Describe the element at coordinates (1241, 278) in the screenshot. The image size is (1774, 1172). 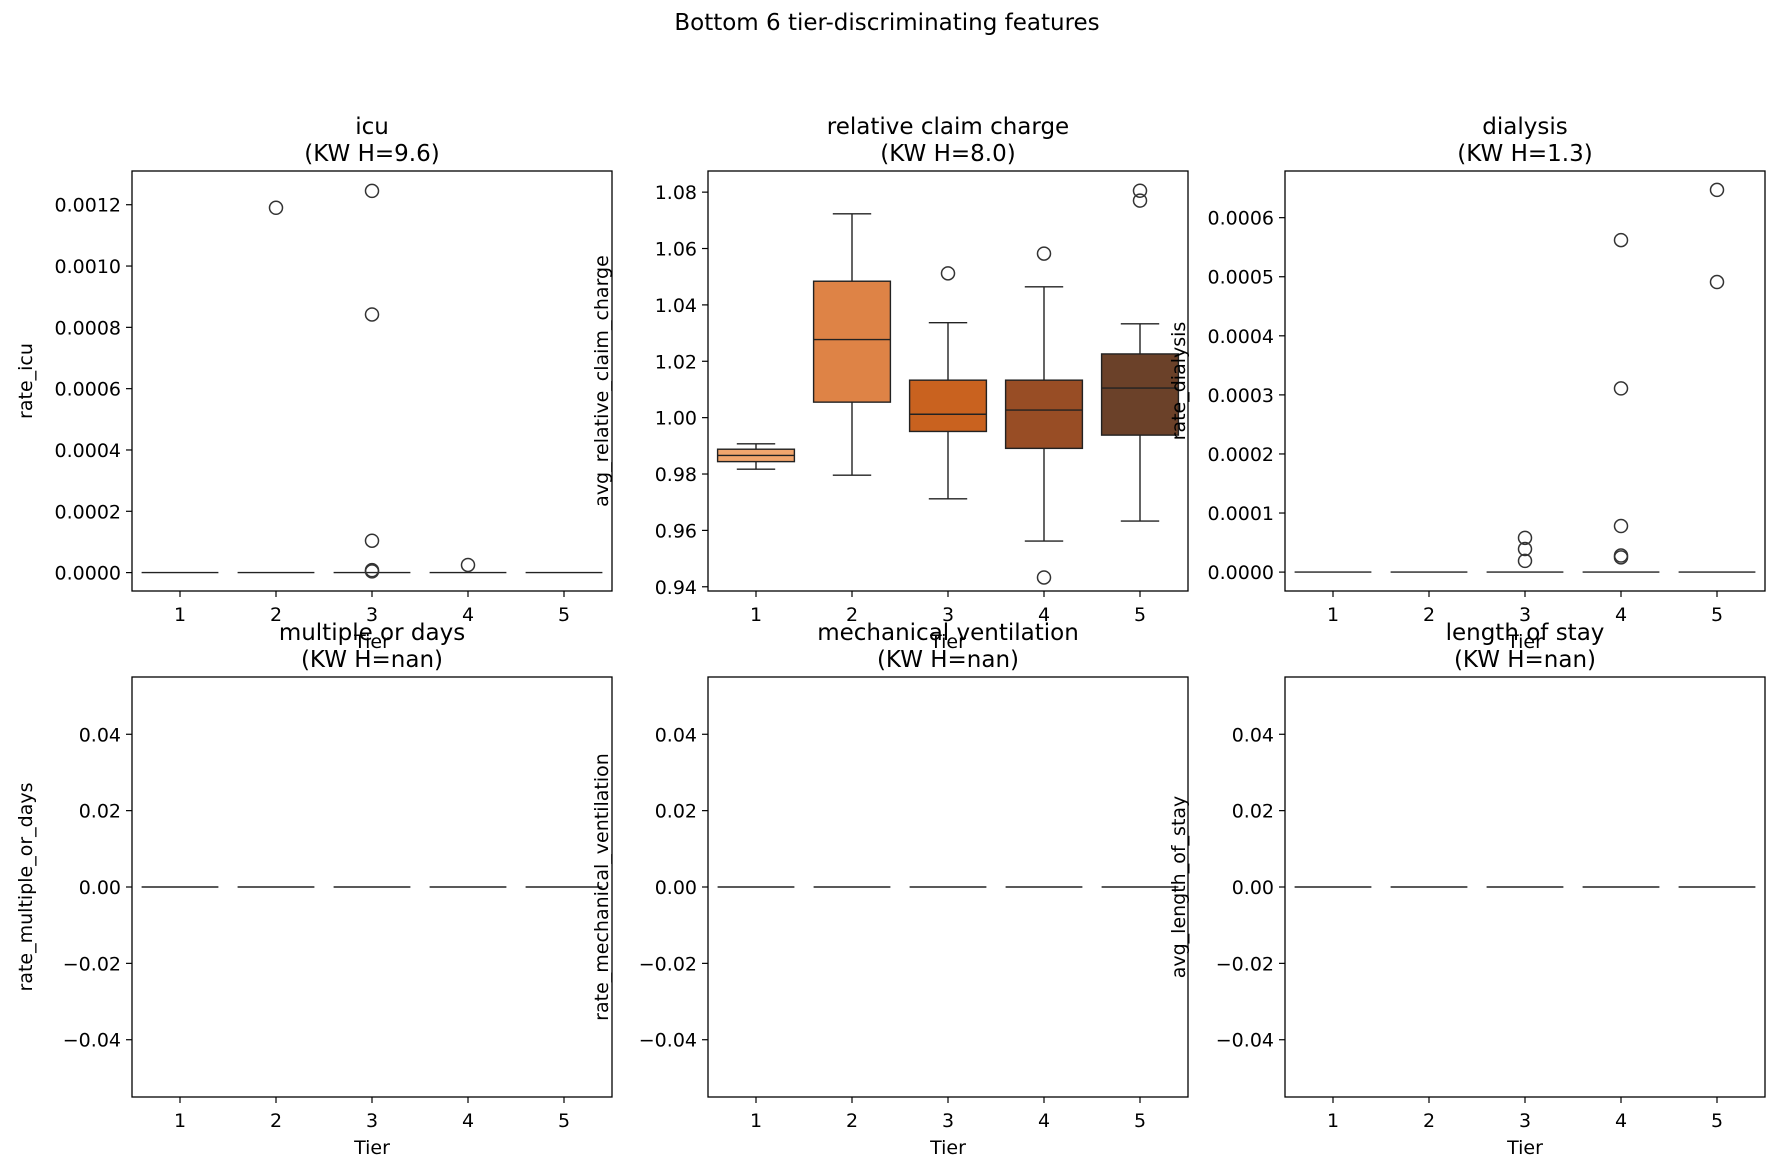
I see `y-tick-label: 0.0005` at that location.